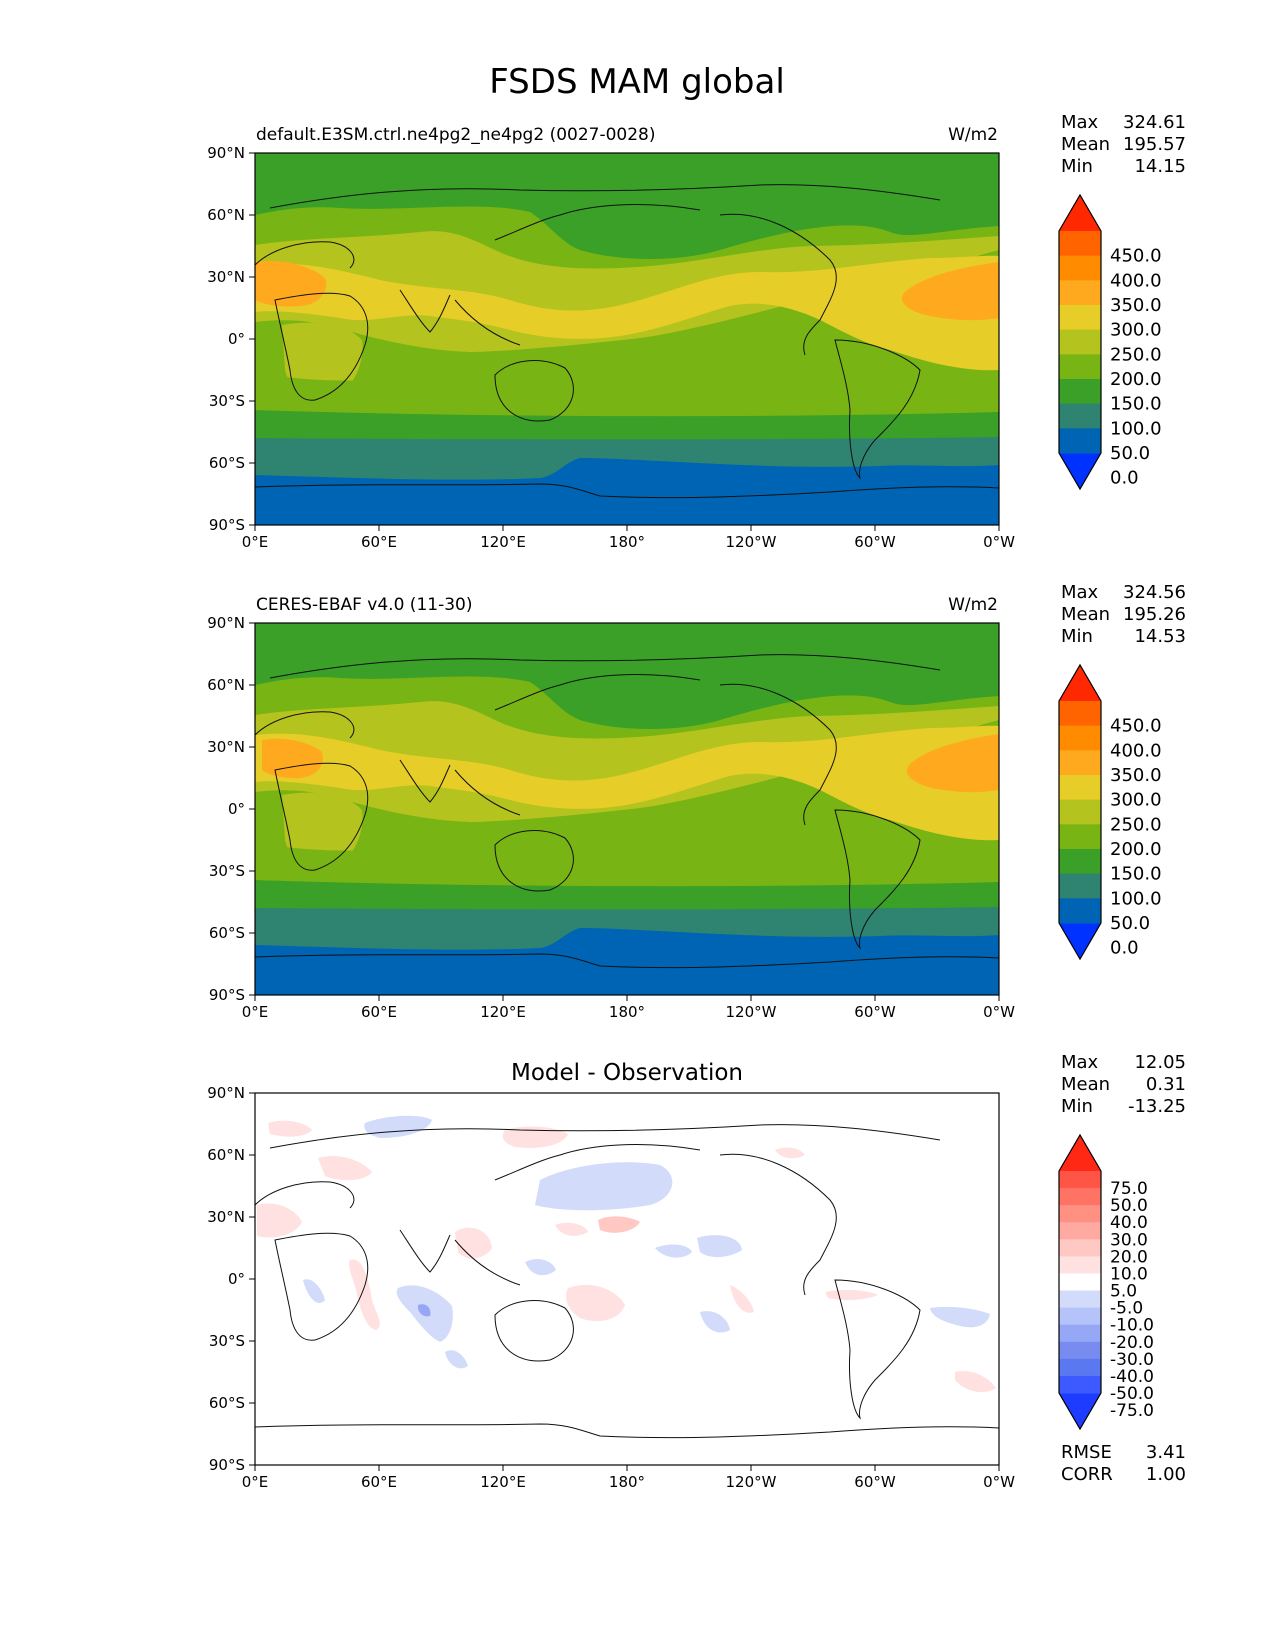 The width and height of the screenshot is (1275, 1650). What do you see at coordinates (627, 896) in the screenshot?
I see `band-sh-green` at bounding box center [627, 896].